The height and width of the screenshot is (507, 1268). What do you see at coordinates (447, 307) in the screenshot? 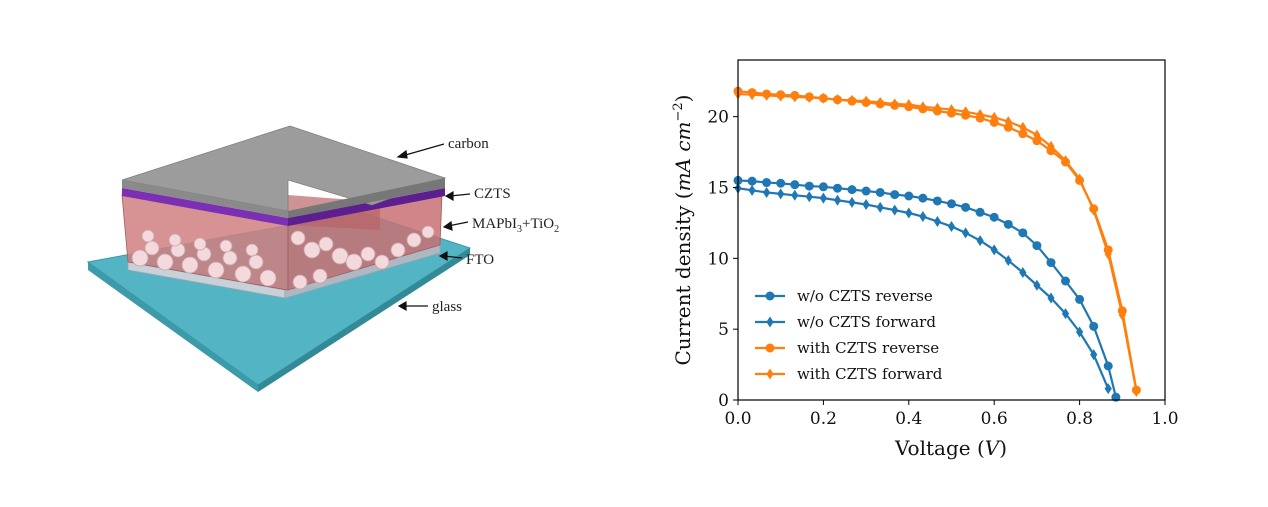
I see `label-glass: glass` at bounding box center [447, 307].